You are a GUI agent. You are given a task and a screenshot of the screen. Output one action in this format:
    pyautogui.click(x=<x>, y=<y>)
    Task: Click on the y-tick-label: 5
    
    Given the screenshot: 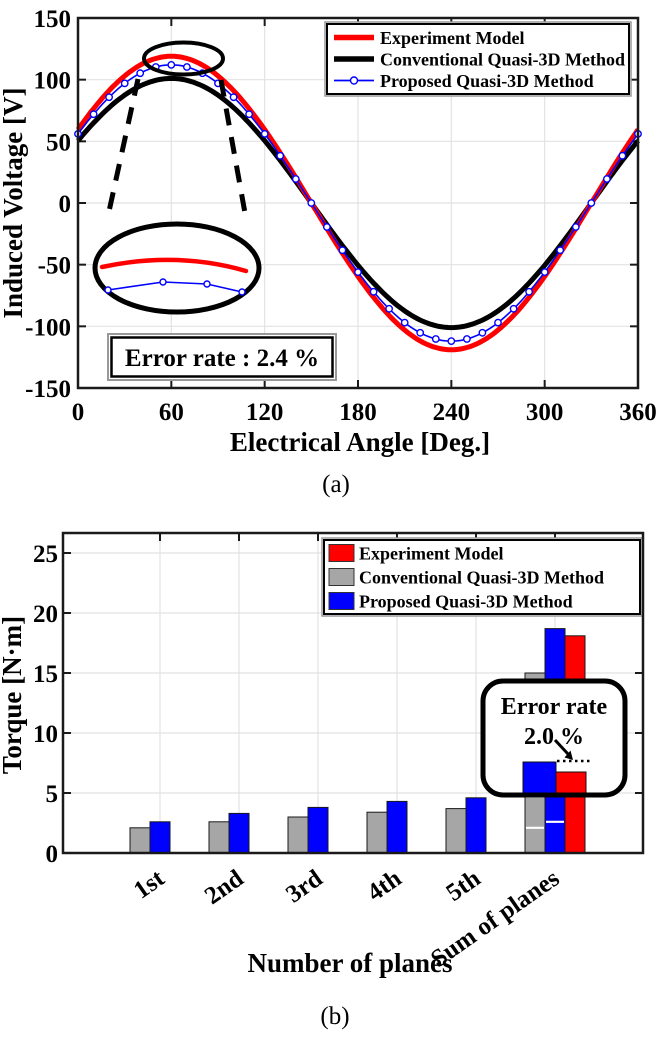 What is the action you would take?
    pyautogui.click(x=52, y=794)
    